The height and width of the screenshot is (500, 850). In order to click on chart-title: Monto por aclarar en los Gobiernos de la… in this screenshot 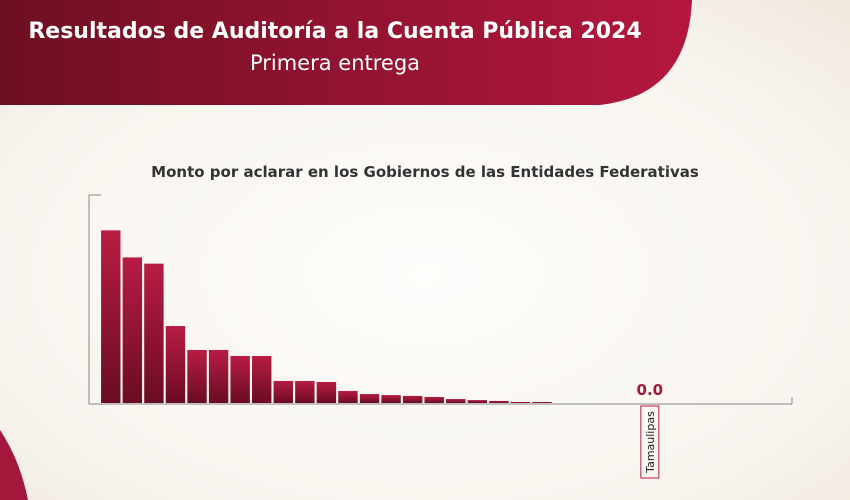, I will do `click(425, 172)`.